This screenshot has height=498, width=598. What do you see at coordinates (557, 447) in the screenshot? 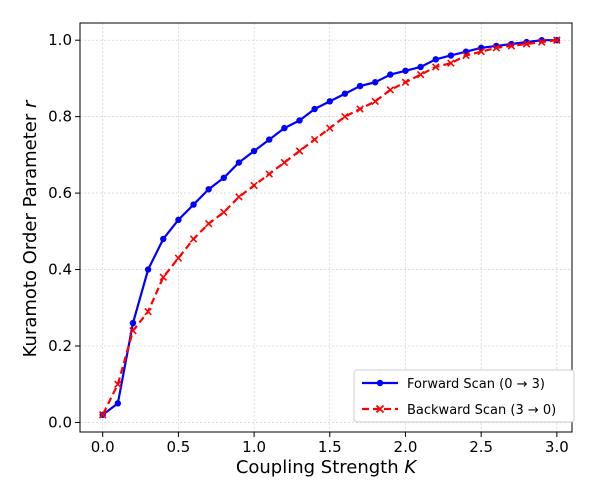
I see `x-tick-label: 3.0` at bounding box center [557, 447].